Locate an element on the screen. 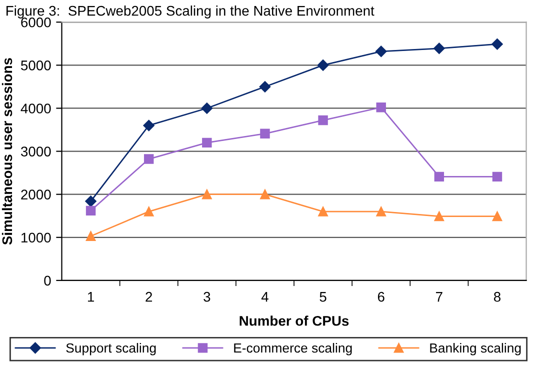 This screenshot has width=537, height=369. y-tick-label: 2000 is located at coordinates (36, 195).